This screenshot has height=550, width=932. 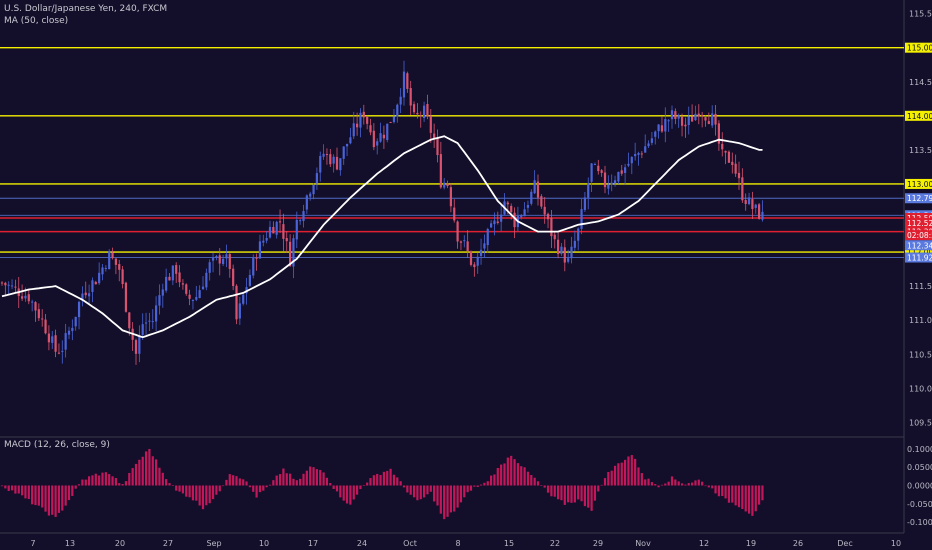 I want to click on time-tick-label: 12, so click(x=704, y=543).